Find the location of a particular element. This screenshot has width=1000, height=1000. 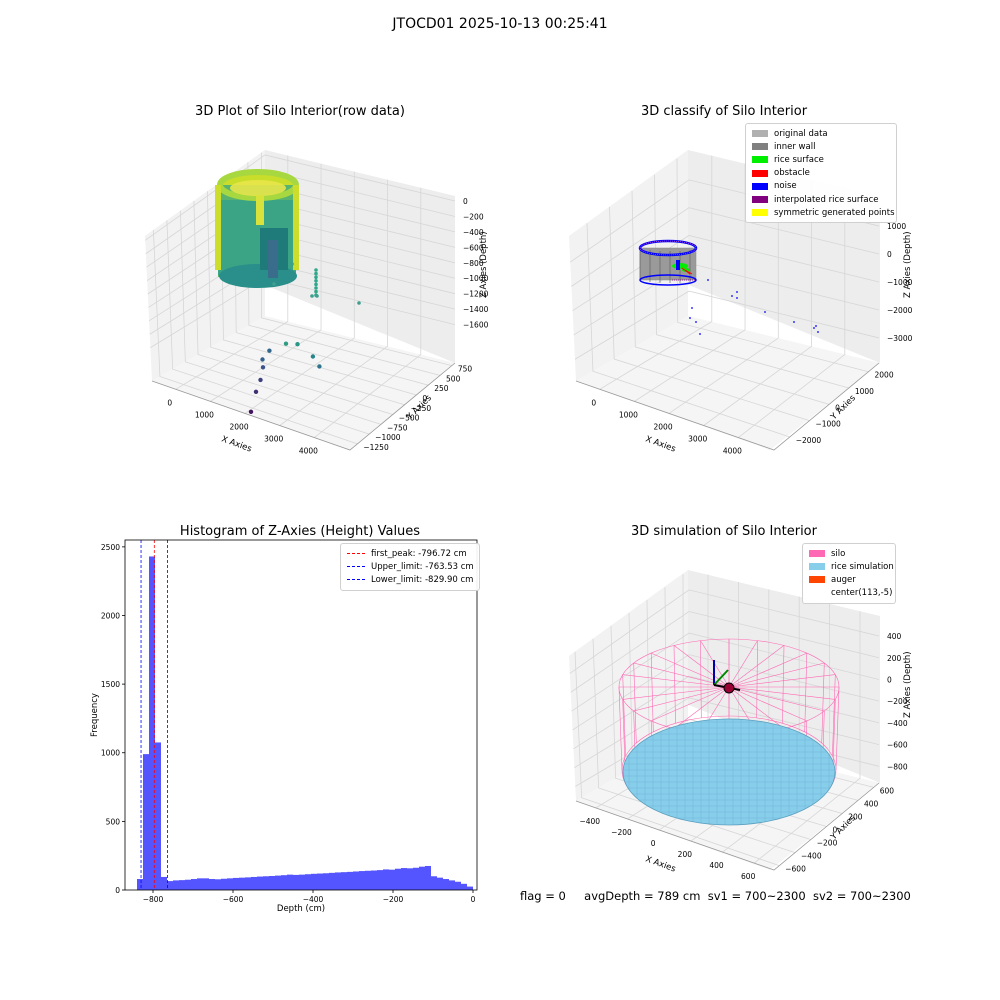

p2-ztick: 0 is located at coordinates (889, 254).